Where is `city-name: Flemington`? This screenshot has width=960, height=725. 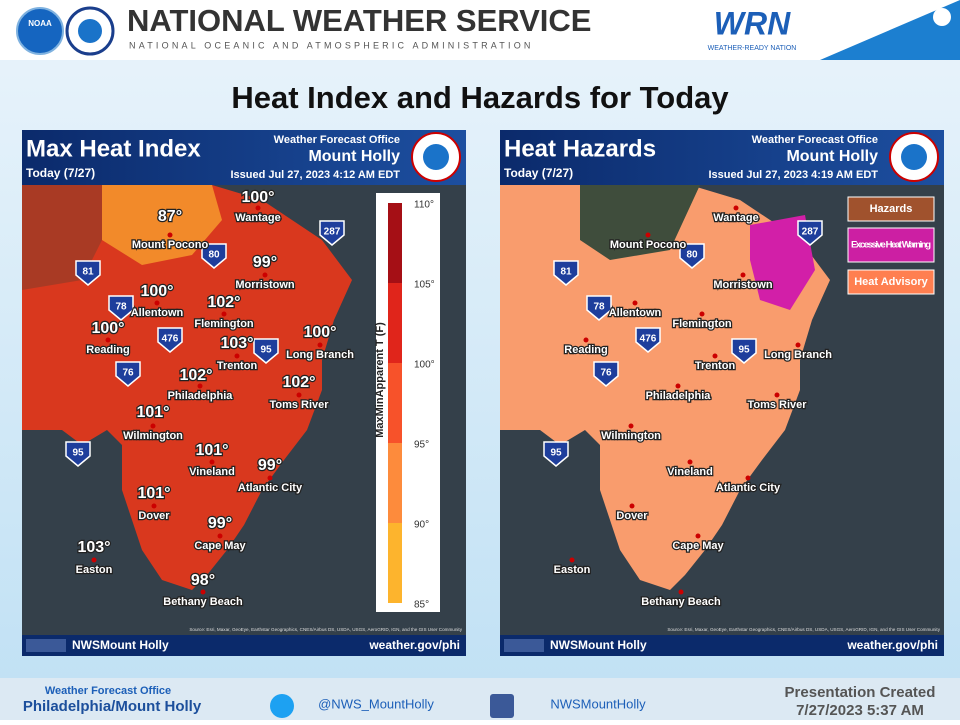
city-name: Flemington is located at coordinates (702, 324).